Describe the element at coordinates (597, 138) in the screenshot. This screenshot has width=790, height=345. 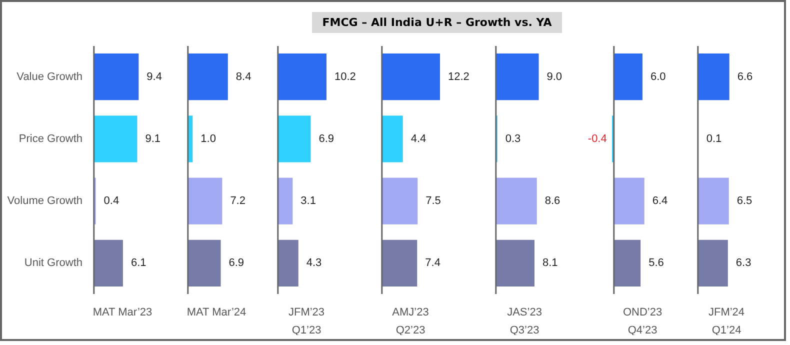
I see `data-label: -0.4` at that location.